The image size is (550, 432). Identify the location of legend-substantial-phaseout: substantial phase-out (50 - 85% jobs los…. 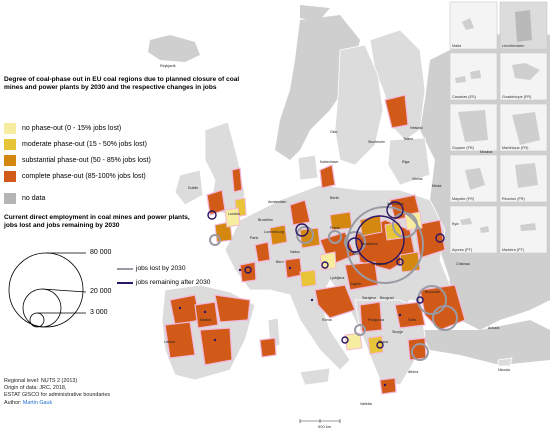
(77, 160).